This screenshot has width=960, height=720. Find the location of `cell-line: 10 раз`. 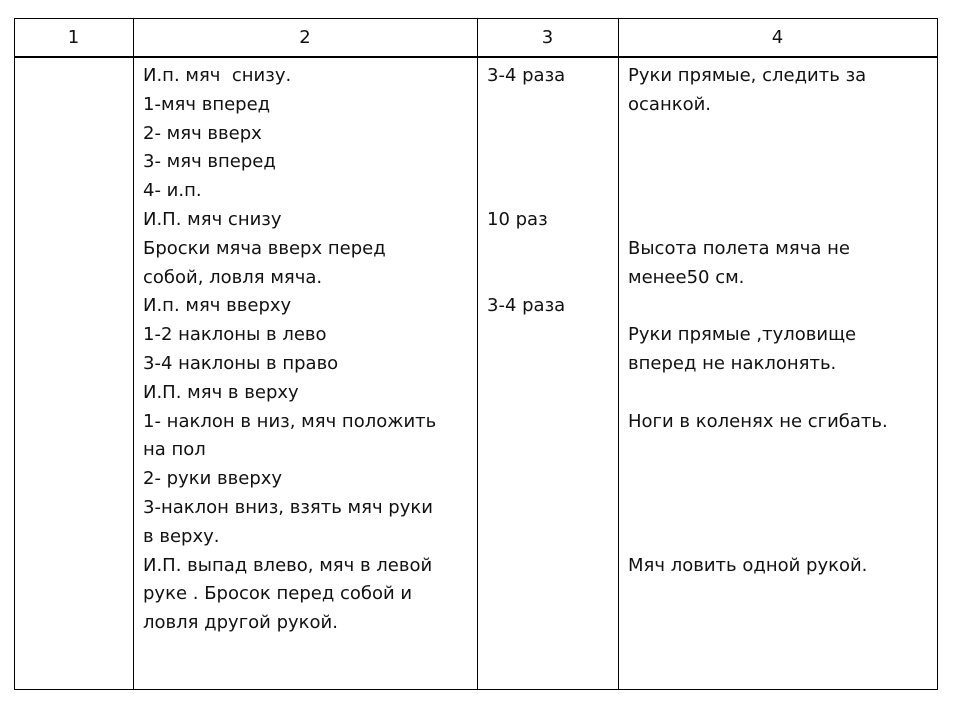

cell-line: 10 раз is located at coordinates (517, 219).